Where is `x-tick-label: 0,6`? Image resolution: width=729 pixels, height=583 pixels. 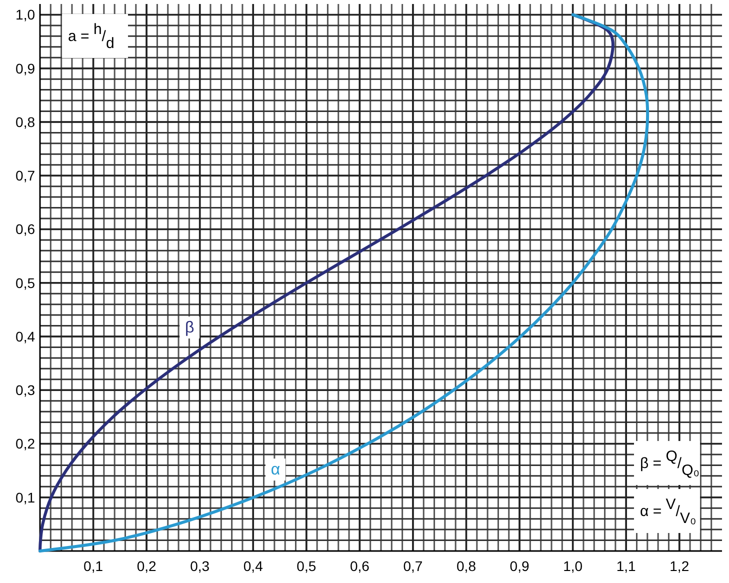 x-tick-label: 0,6 is located at coordinates (360, 566).